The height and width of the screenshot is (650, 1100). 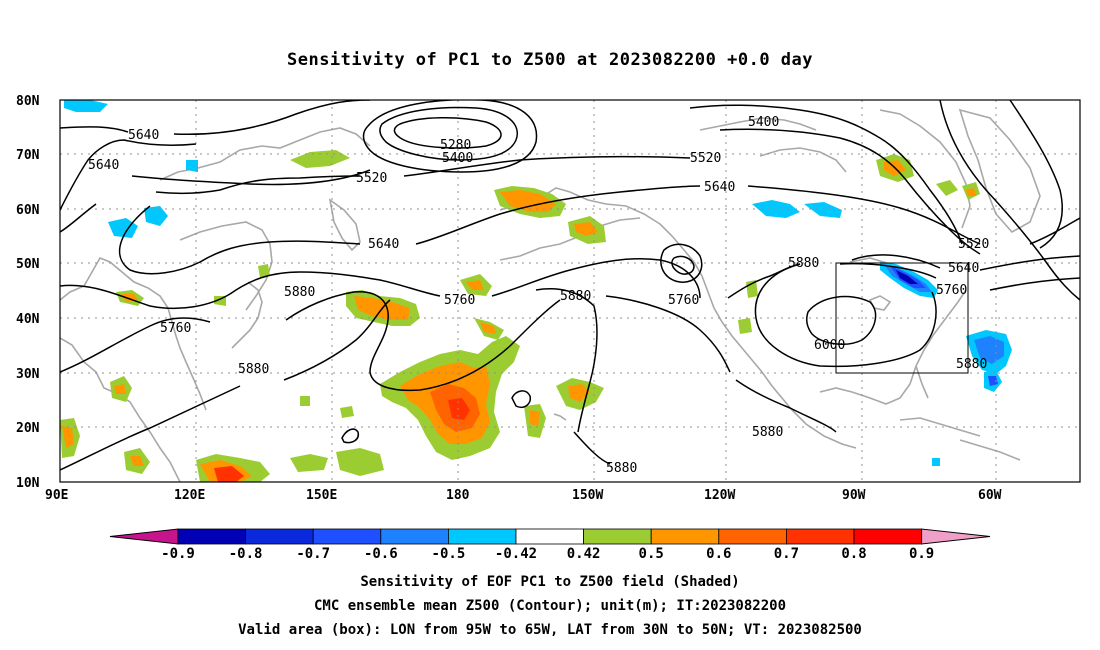 I want to click on colorbar-label: 0.7, so click(x=786, y=554).